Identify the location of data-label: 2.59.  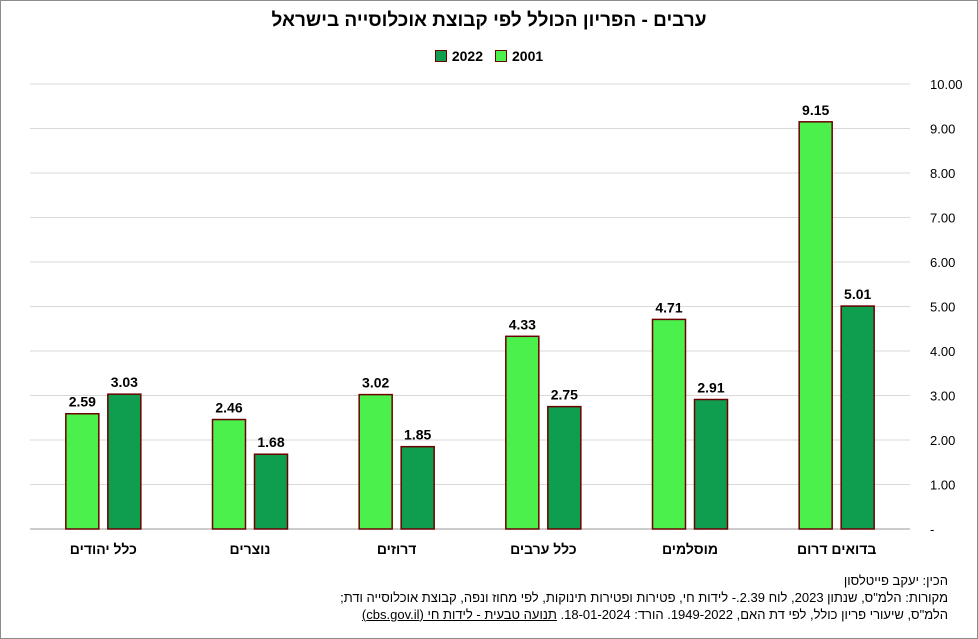
(82, 402).